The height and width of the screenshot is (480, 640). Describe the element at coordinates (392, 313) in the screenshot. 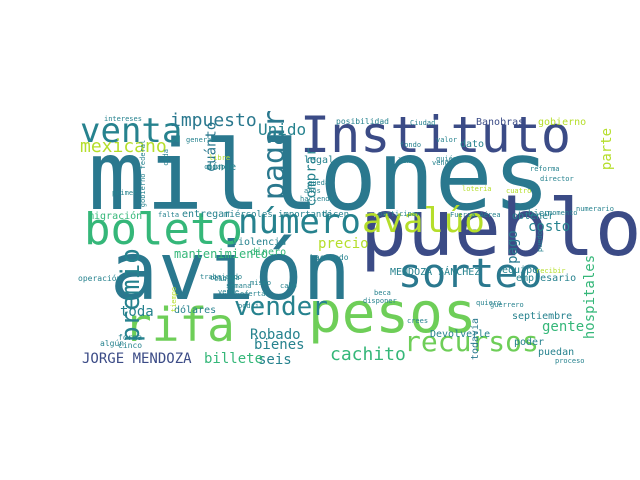

I see `word-4: pesos` at that location.